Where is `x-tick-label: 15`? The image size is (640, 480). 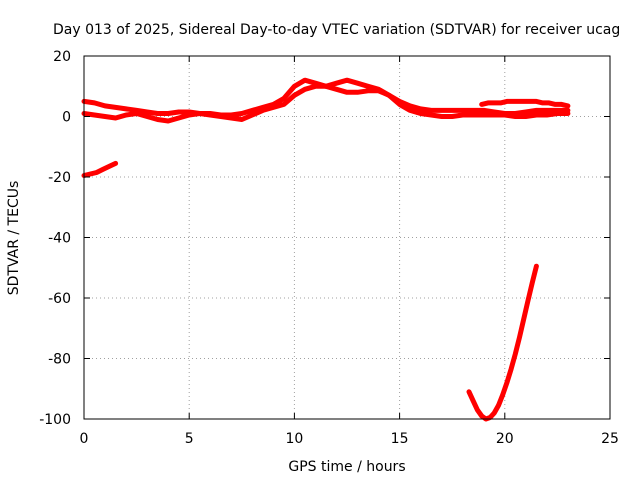 x-tick-label: 15 is located at coordinates (400, 439).